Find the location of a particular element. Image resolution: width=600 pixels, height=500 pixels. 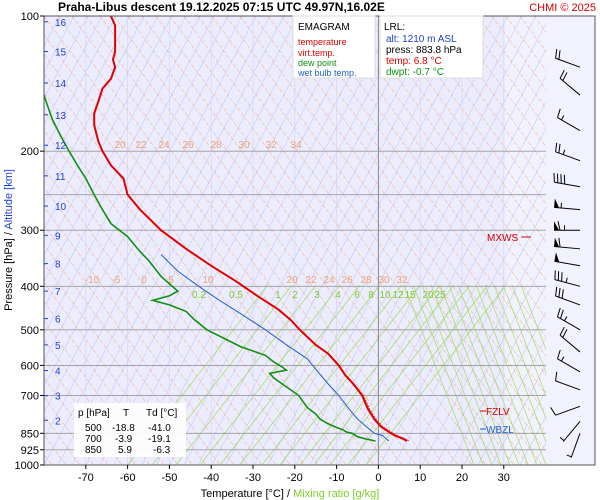

lrl-pressure: press: 883.8 hPa is located at coordinates (424, 50).